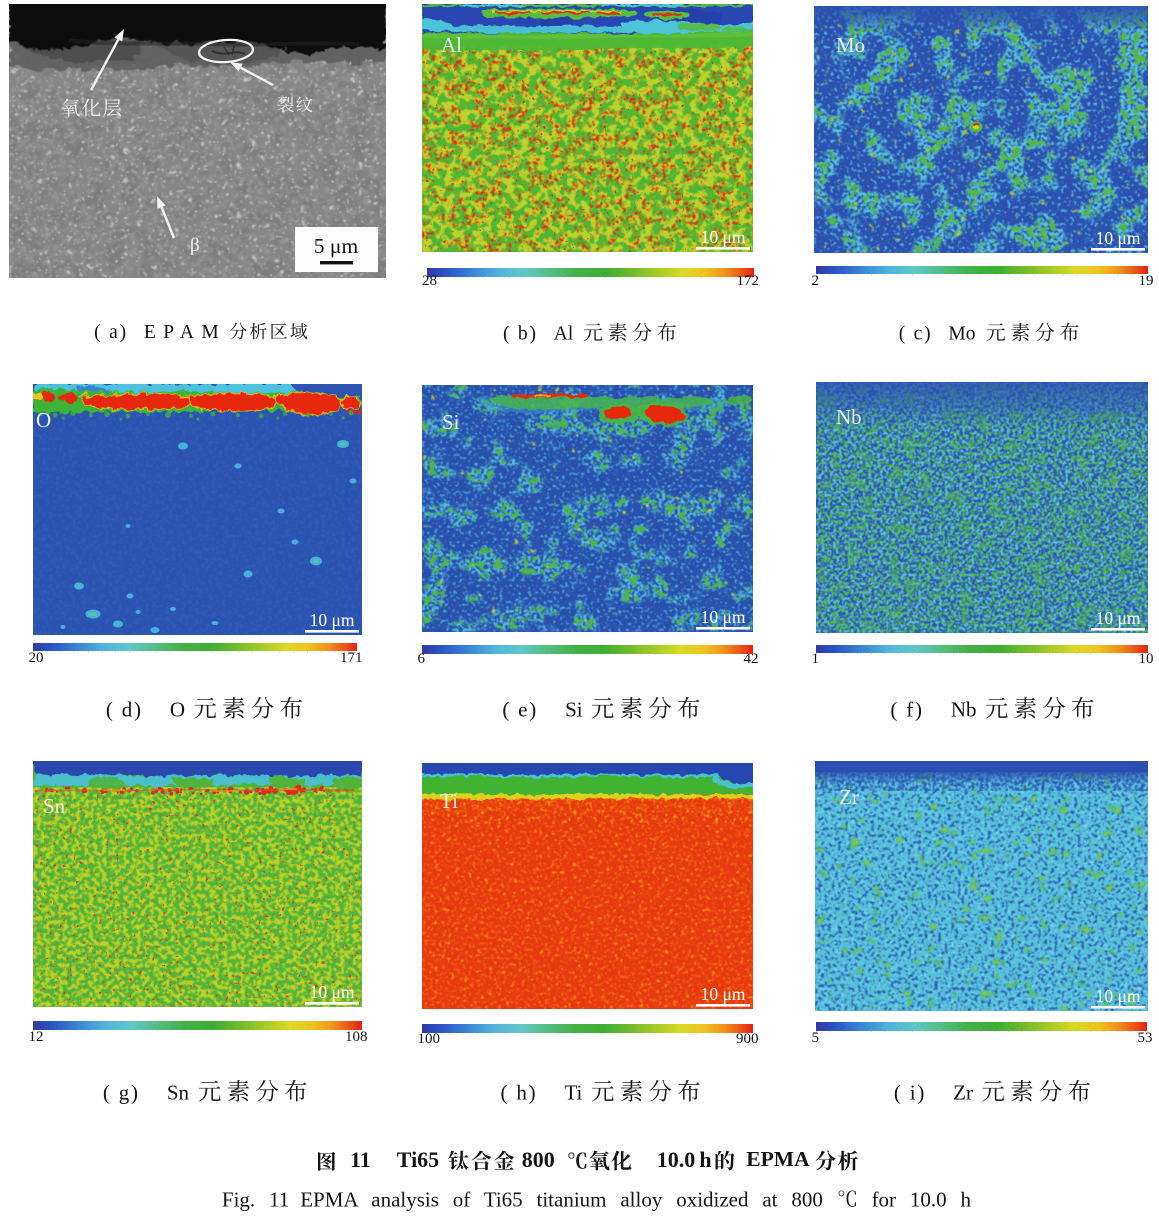 The height and width of the screenshot is (1220, 1159). I want to click on svg-text: Sn, so click(54, 806).